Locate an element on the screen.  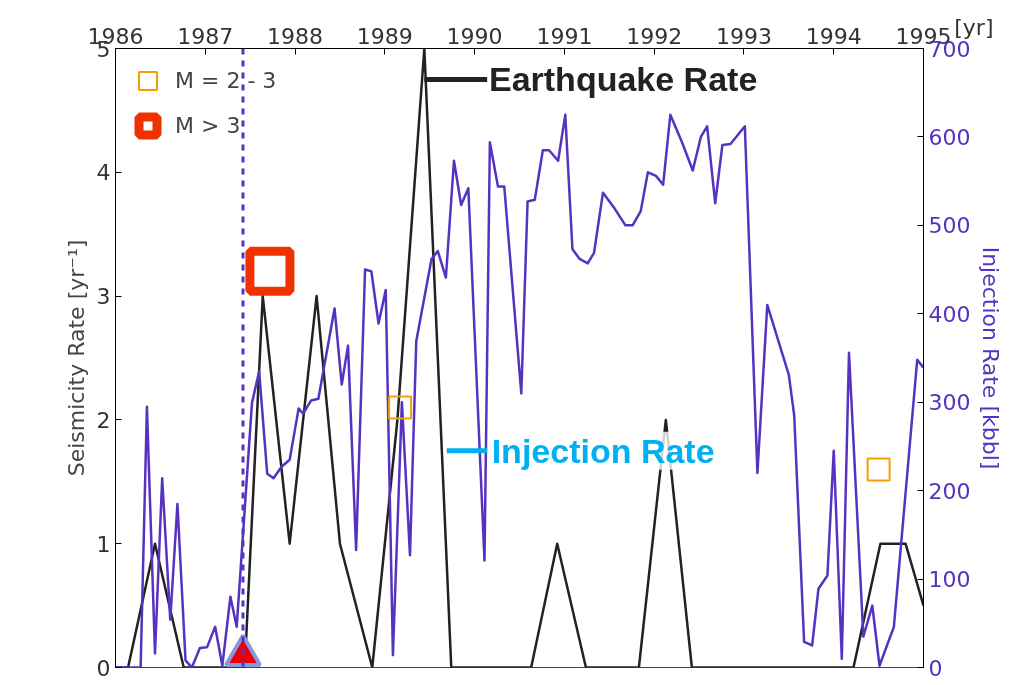
y-tick-label: 3 is located at coordinates (103, 297).